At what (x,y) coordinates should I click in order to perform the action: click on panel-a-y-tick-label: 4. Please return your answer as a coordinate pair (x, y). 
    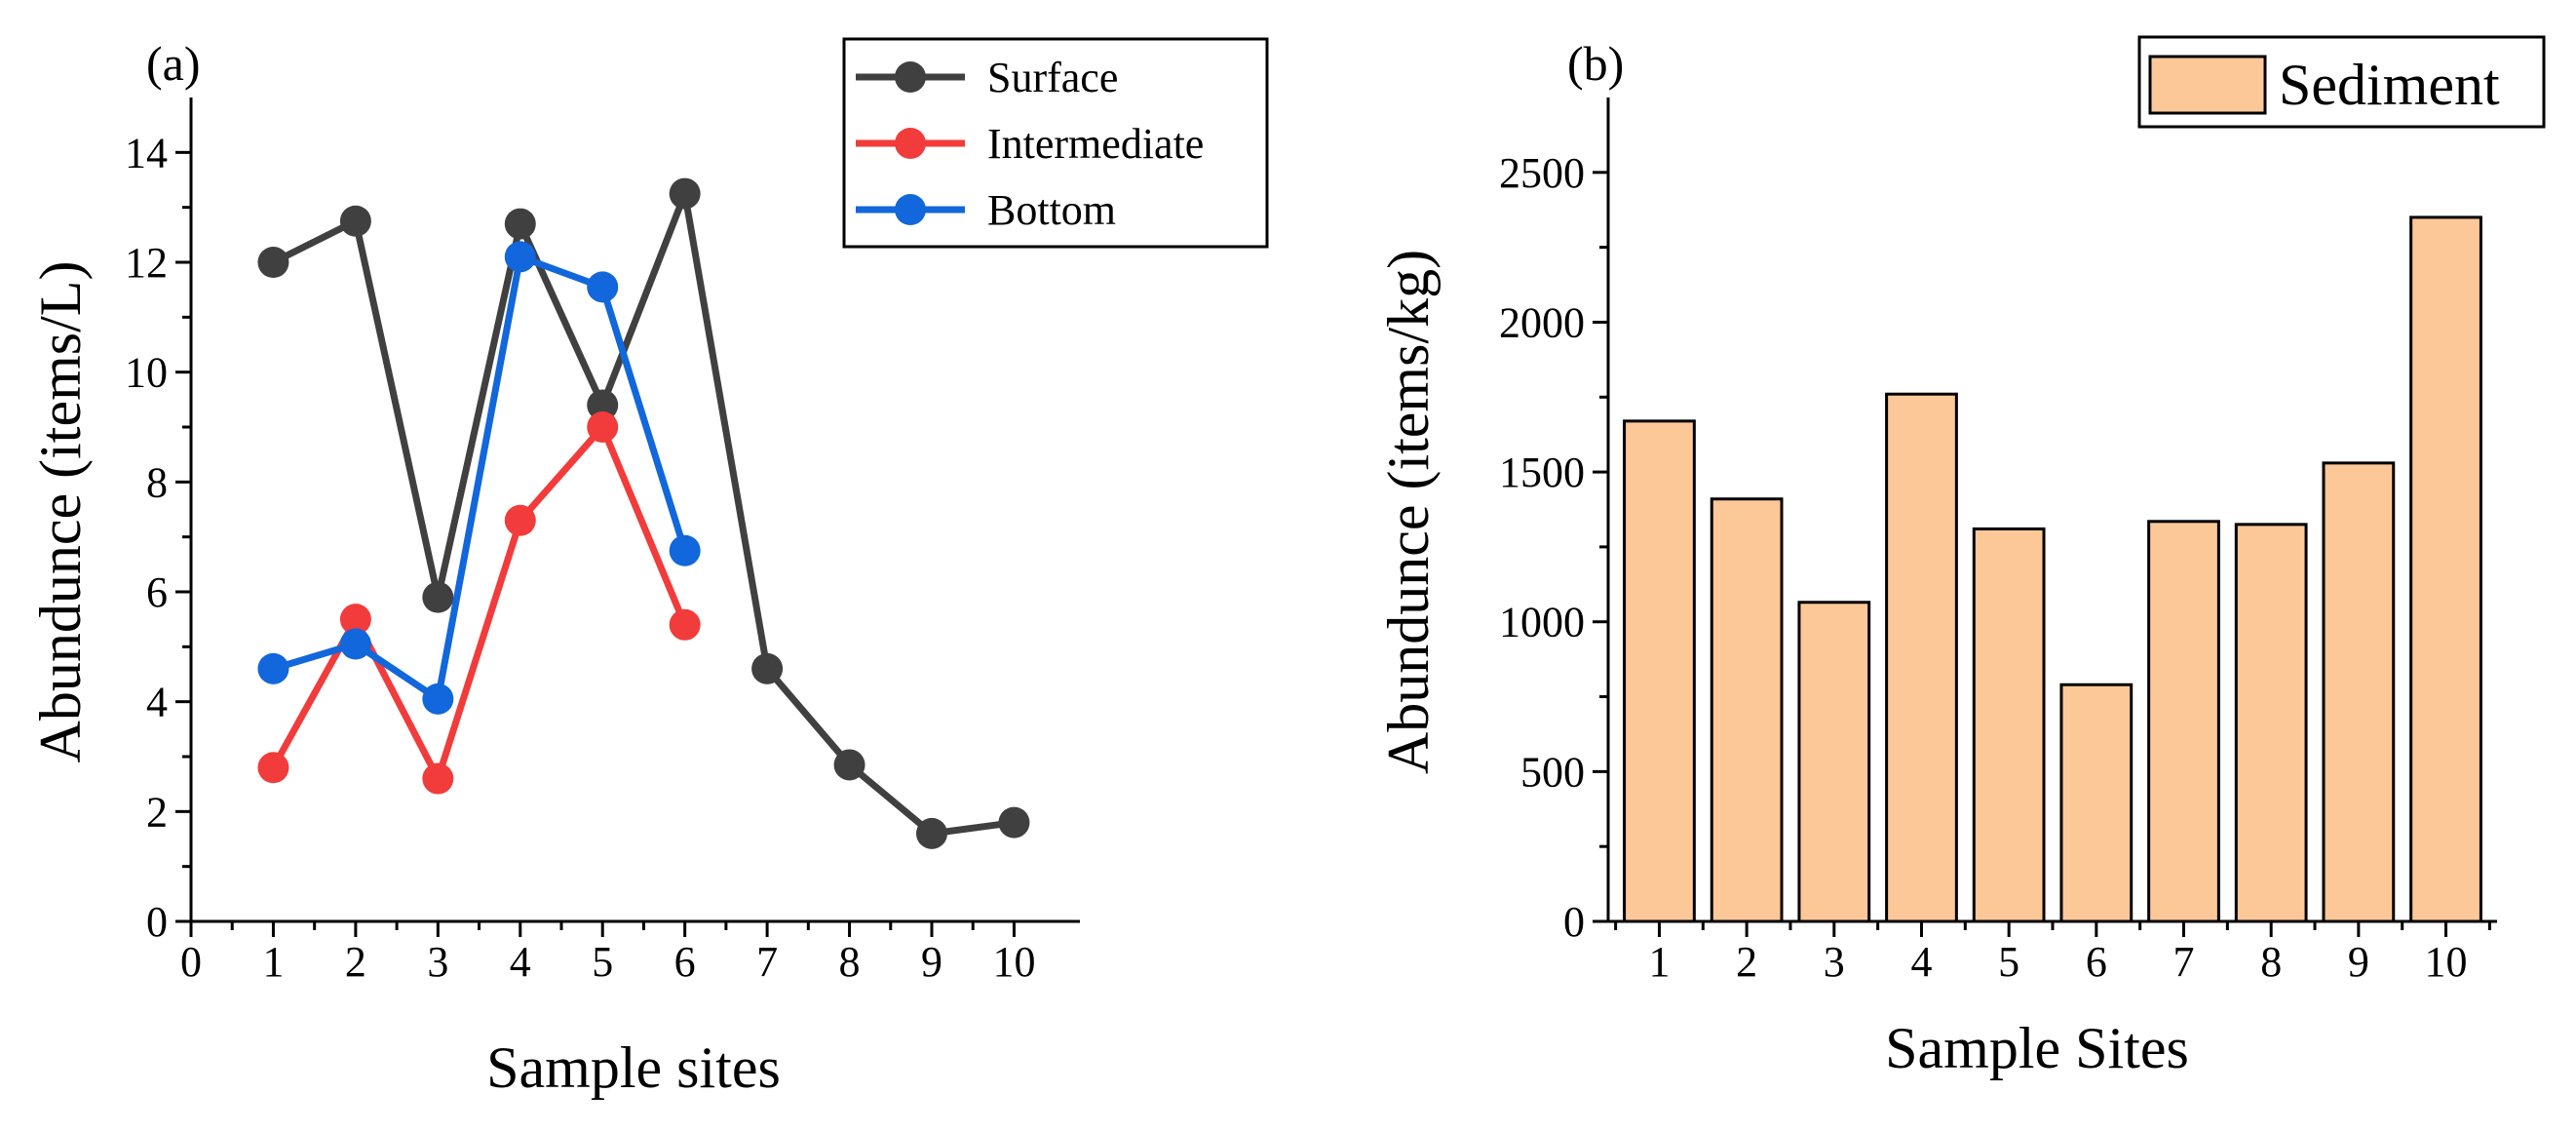
    Looking at the image, I should click on (157, 702).